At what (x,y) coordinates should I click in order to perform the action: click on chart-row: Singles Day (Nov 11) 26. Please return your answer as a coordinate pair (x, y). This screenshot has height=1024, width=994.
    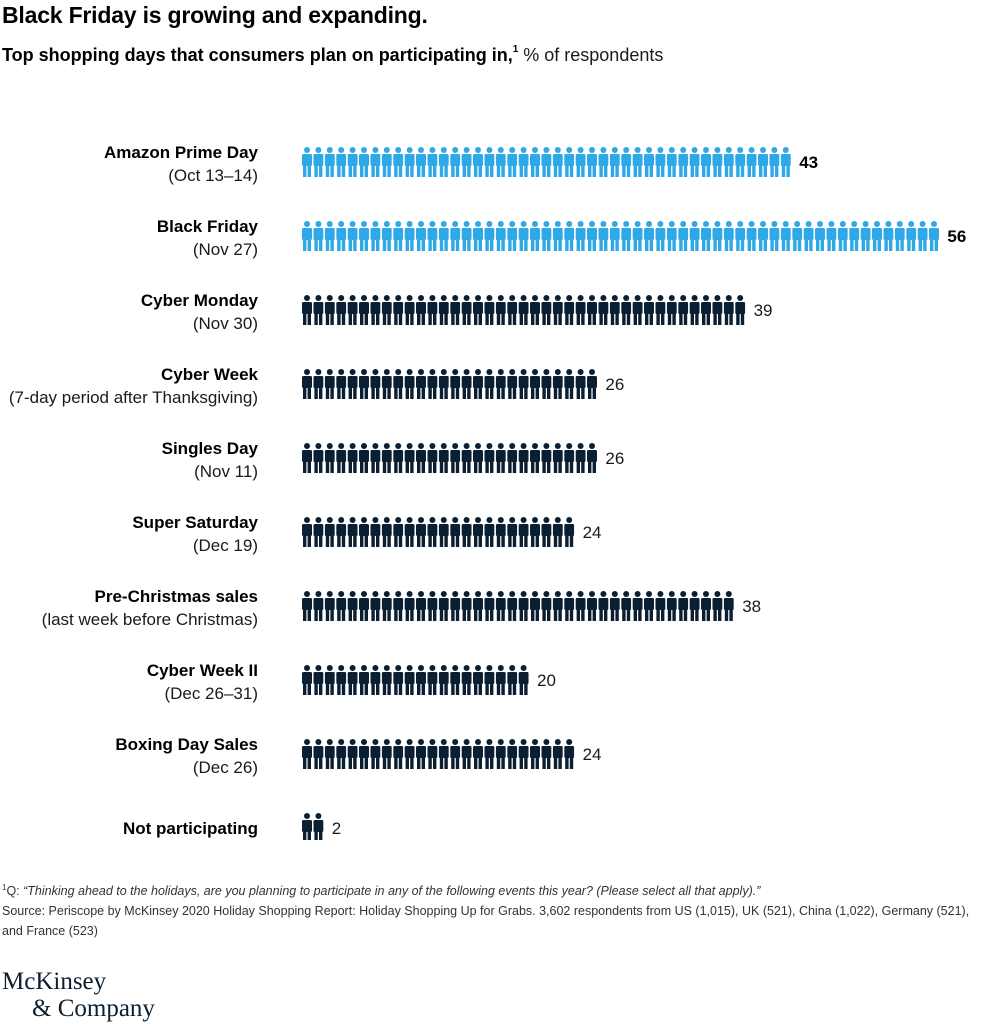
    Looking at the image, I should click on (393, 460).